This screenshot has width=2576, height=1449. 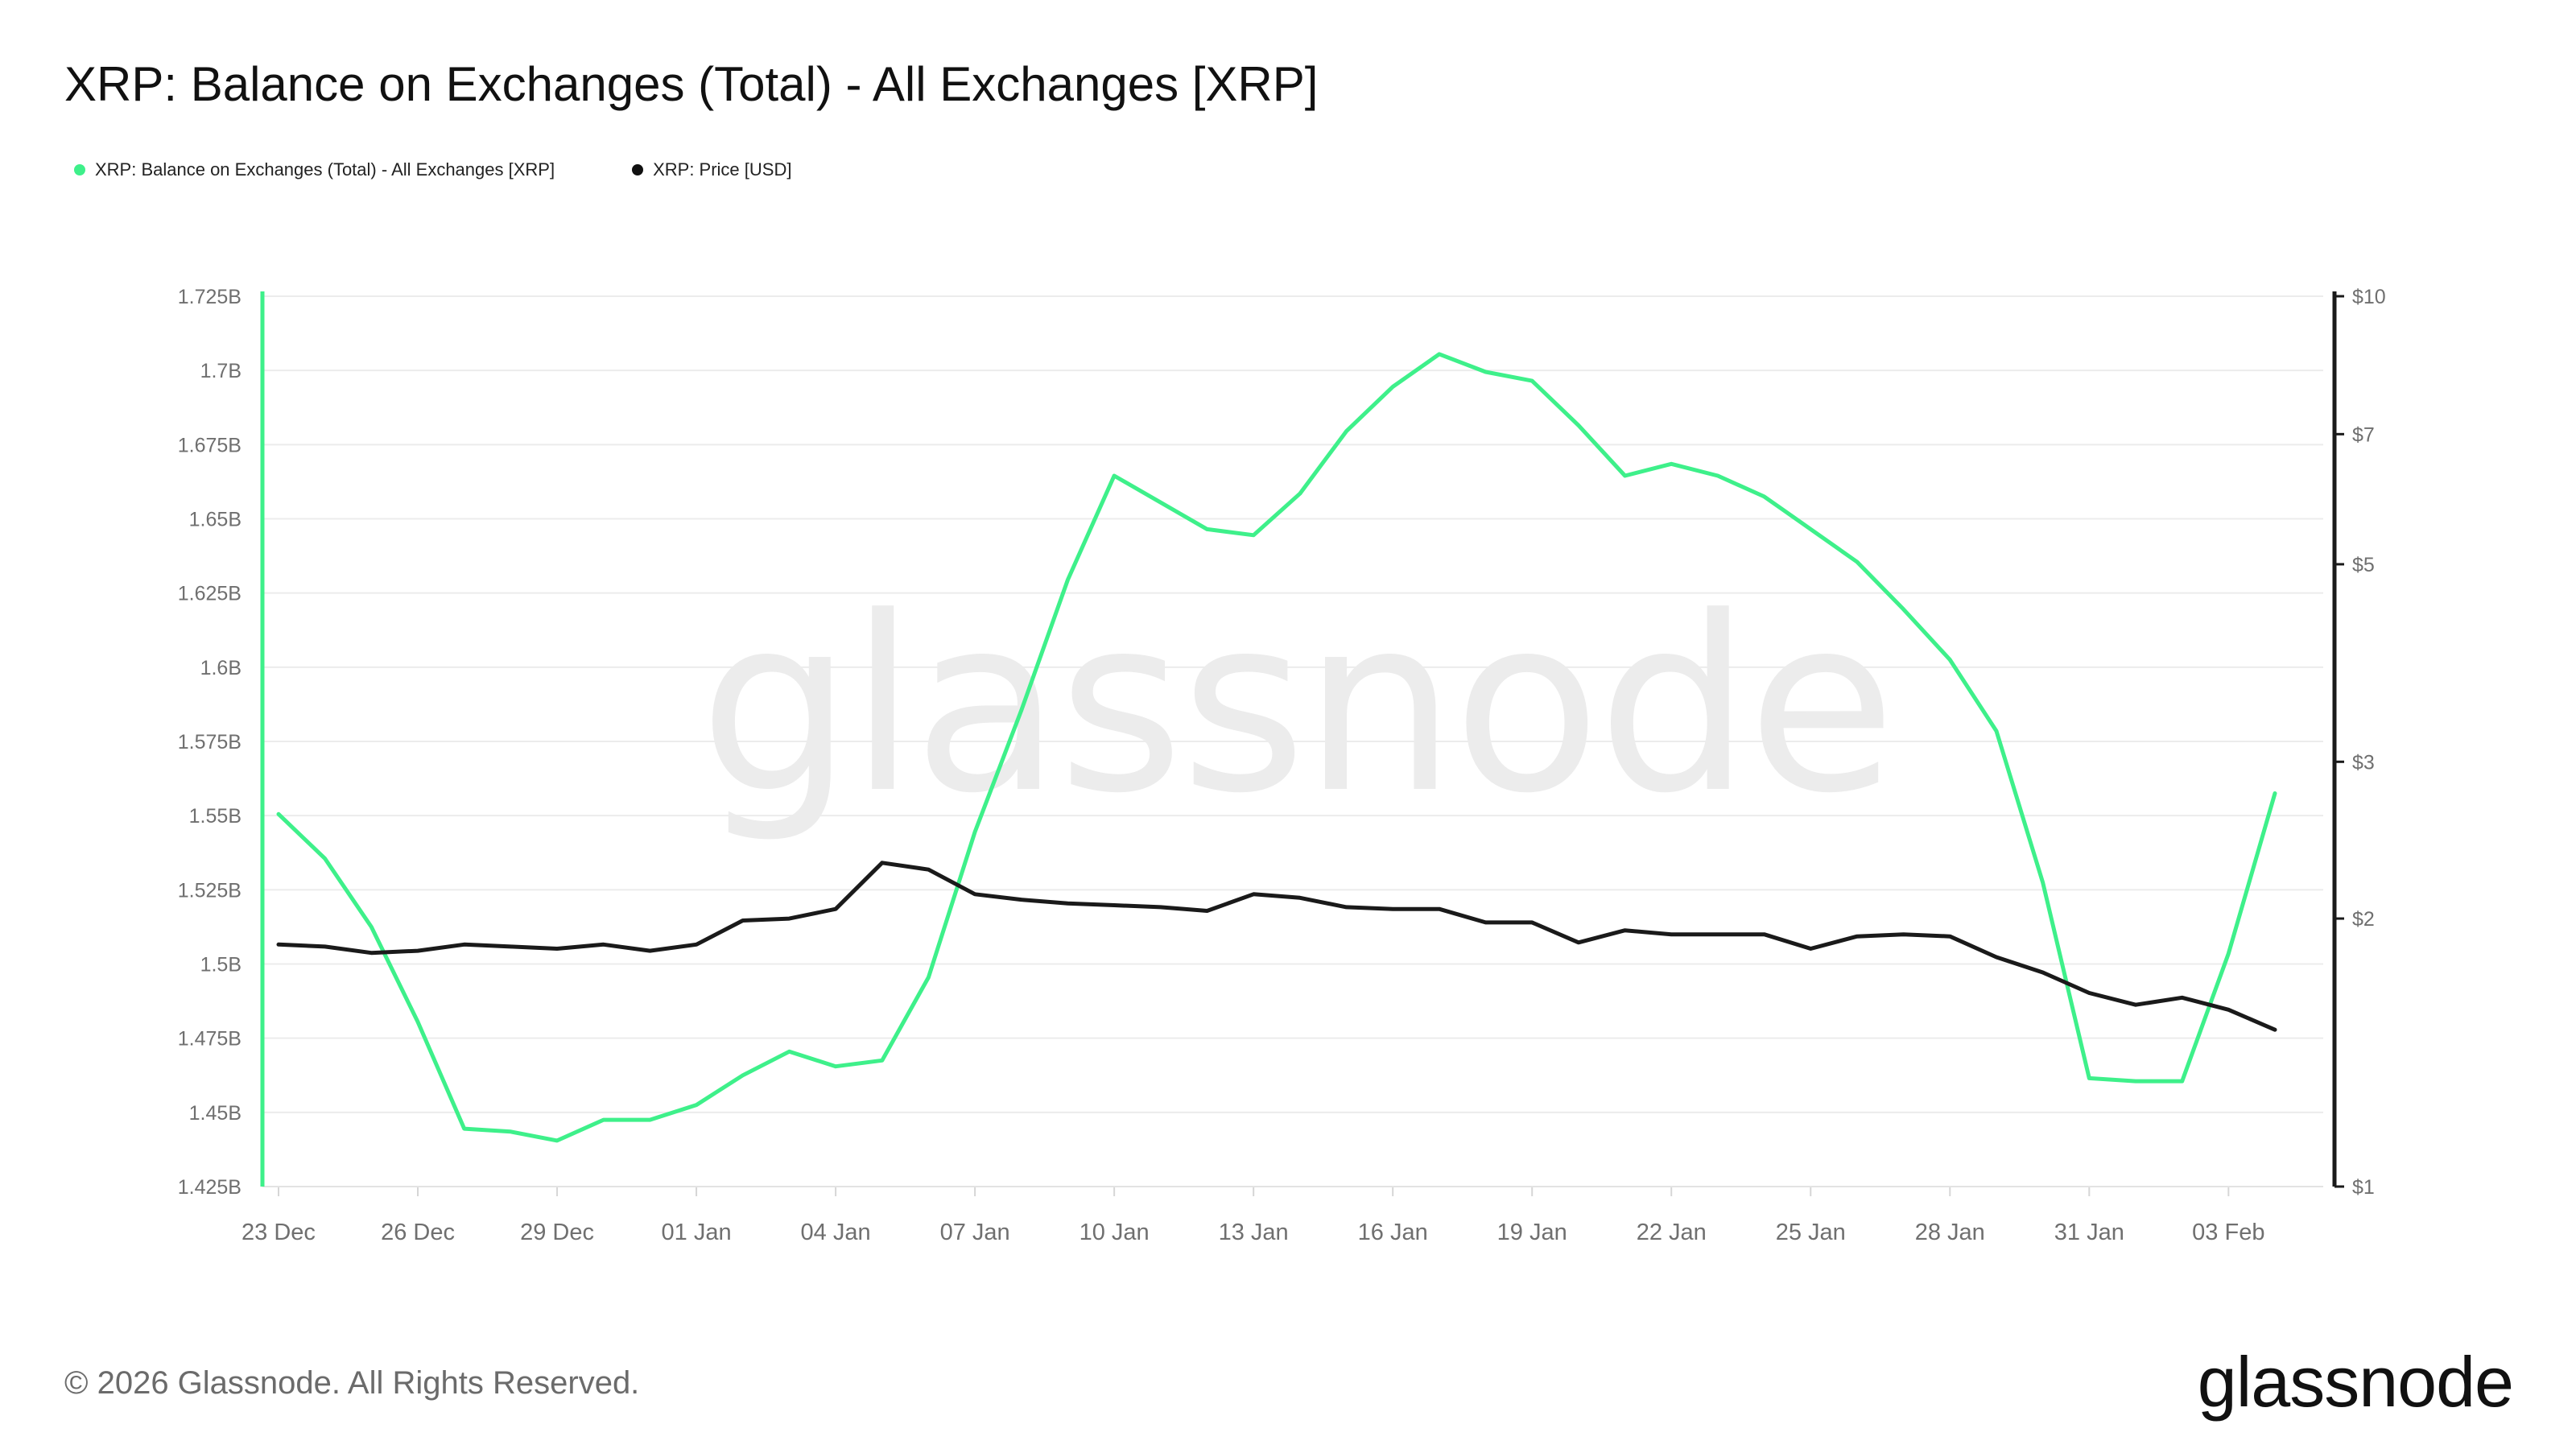 What do you see at coordinates (1276, 946) in the screenshot?
I see `series-line-price` at bounding box center [1276, 946].